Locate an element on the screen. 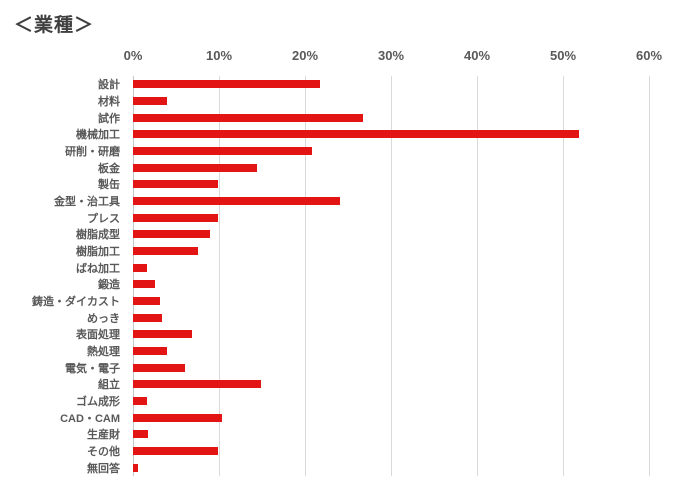  bar-樹脂加工 is located at coordinates (165, 251).